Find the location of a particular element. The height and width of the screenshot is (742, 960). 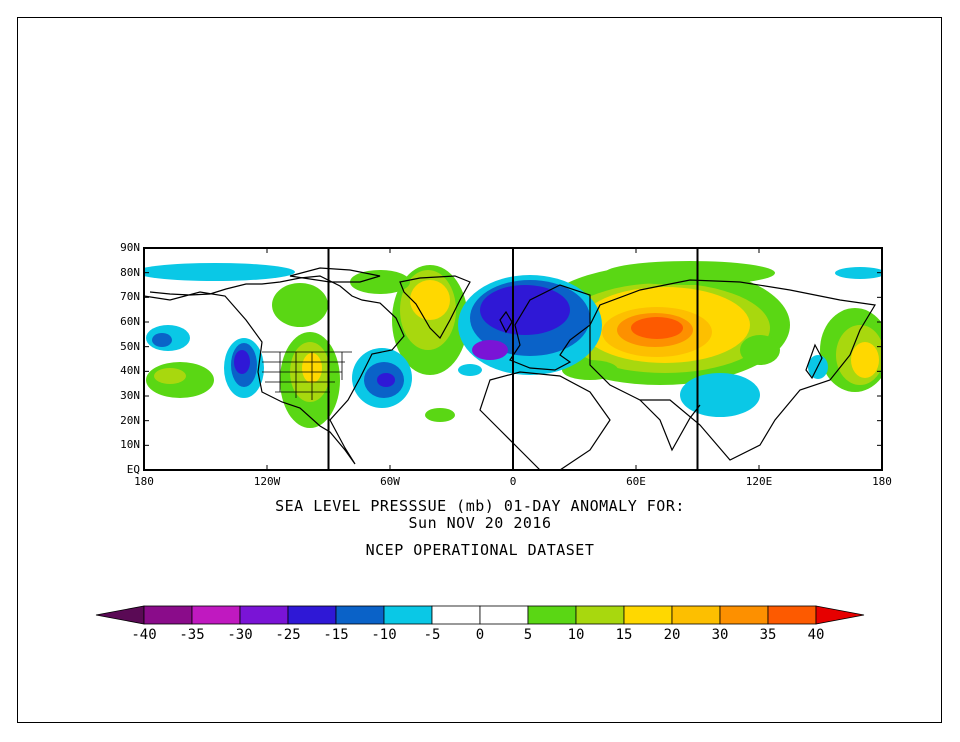

dataset-label: NCEP OPERATIONAL DATASET is located at coordinates (480, 550).